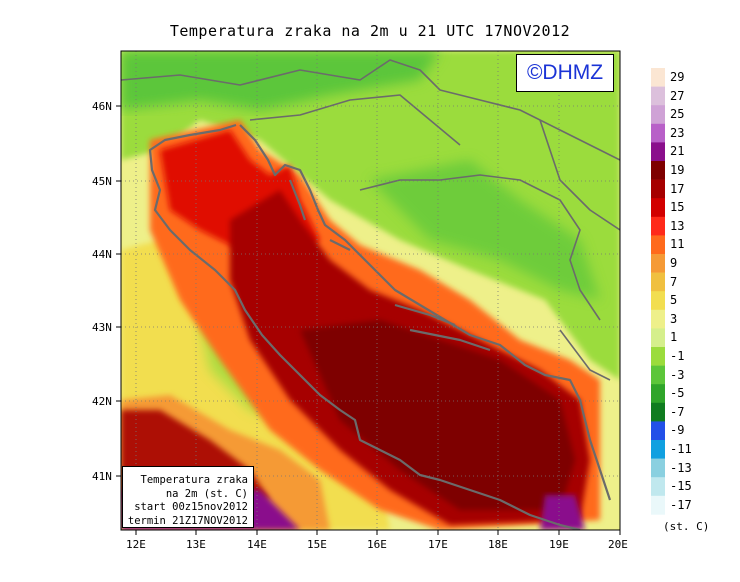 This screenshot has height=582, width=740. Describe the element at coordinates (681, 486) in the screenshot. I see `legend-label: -15` at that location.